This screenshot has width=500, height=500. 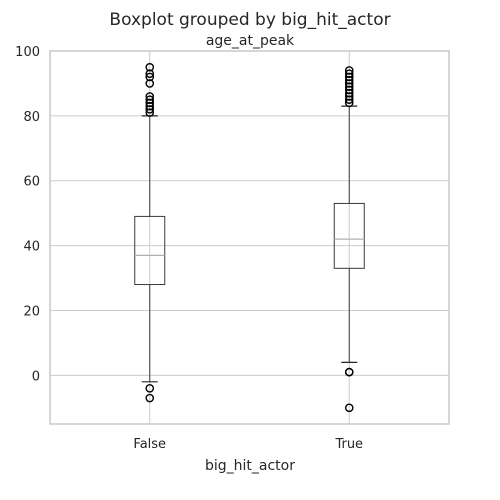 I want to click on y-tick-label: 40, so click(x=31, y=247).